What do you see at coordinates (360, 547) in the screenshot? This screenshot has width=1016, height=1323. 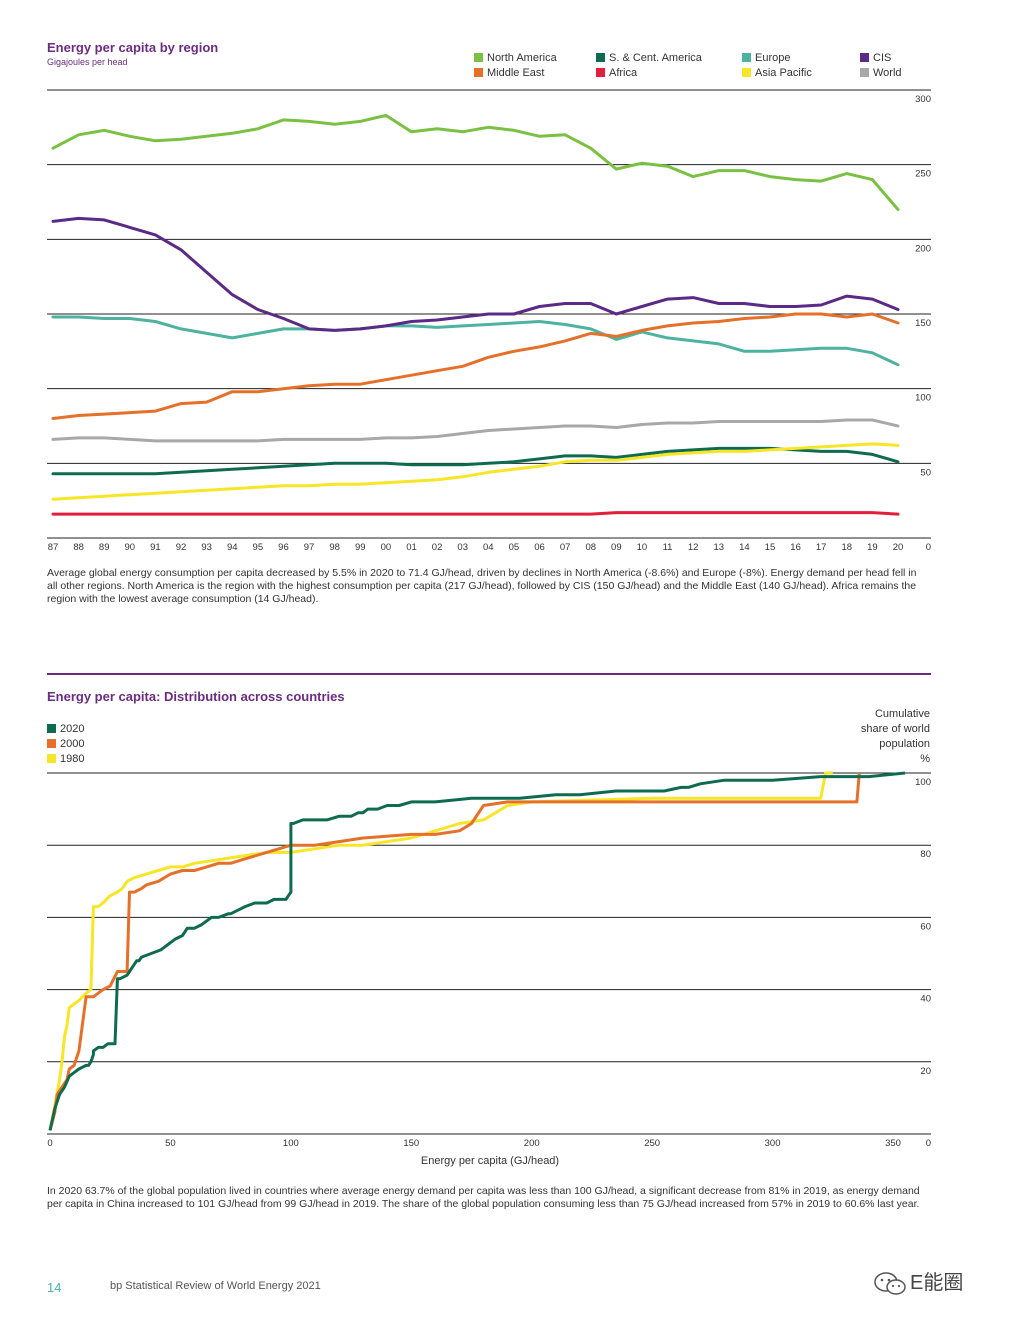 I see `x-tick-label: 99` at bounding box center [360, 547].